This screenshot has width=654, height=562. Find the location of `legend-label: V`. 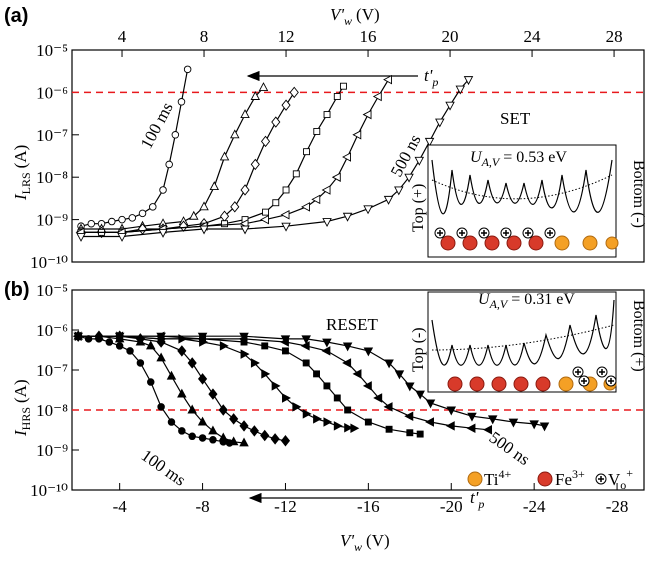

legend-label: V is located at coordinates (614, 479).